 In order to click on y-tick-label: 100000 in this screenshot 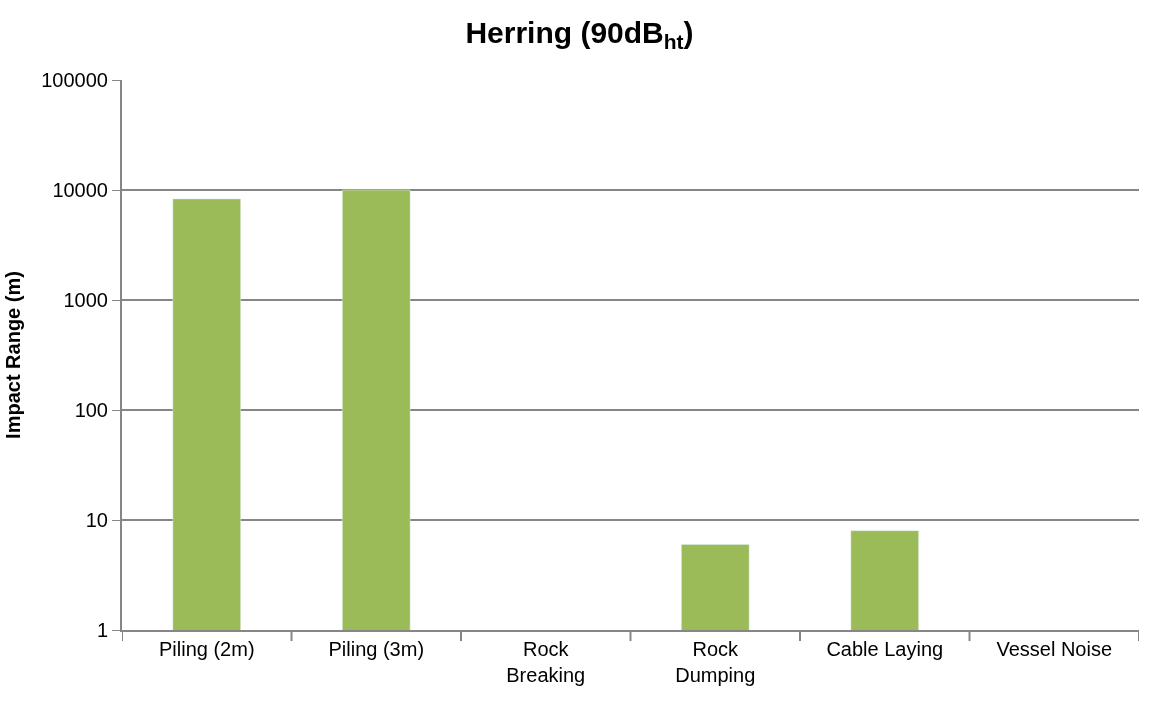, I will do `click(74, 80)`.